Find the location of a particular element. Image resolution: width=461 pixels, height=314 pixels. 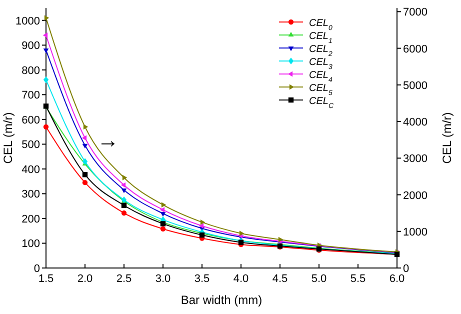

y-tick-label: 200 is located at coordinates (31, 219).